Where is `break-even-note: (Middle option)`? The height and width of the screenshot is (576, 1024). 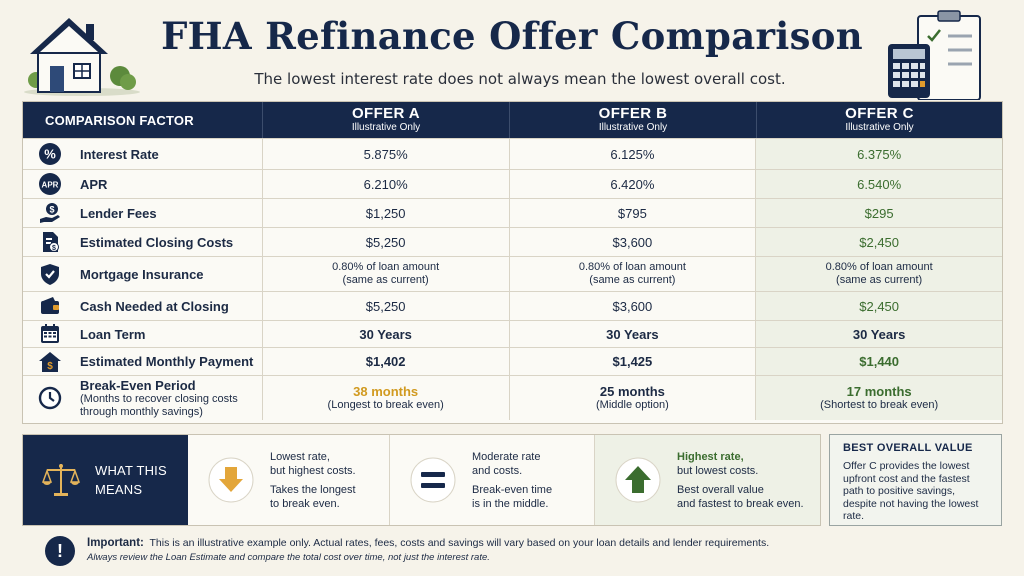 break-even-note: (Middle option) is located at coordinates (632, 405).